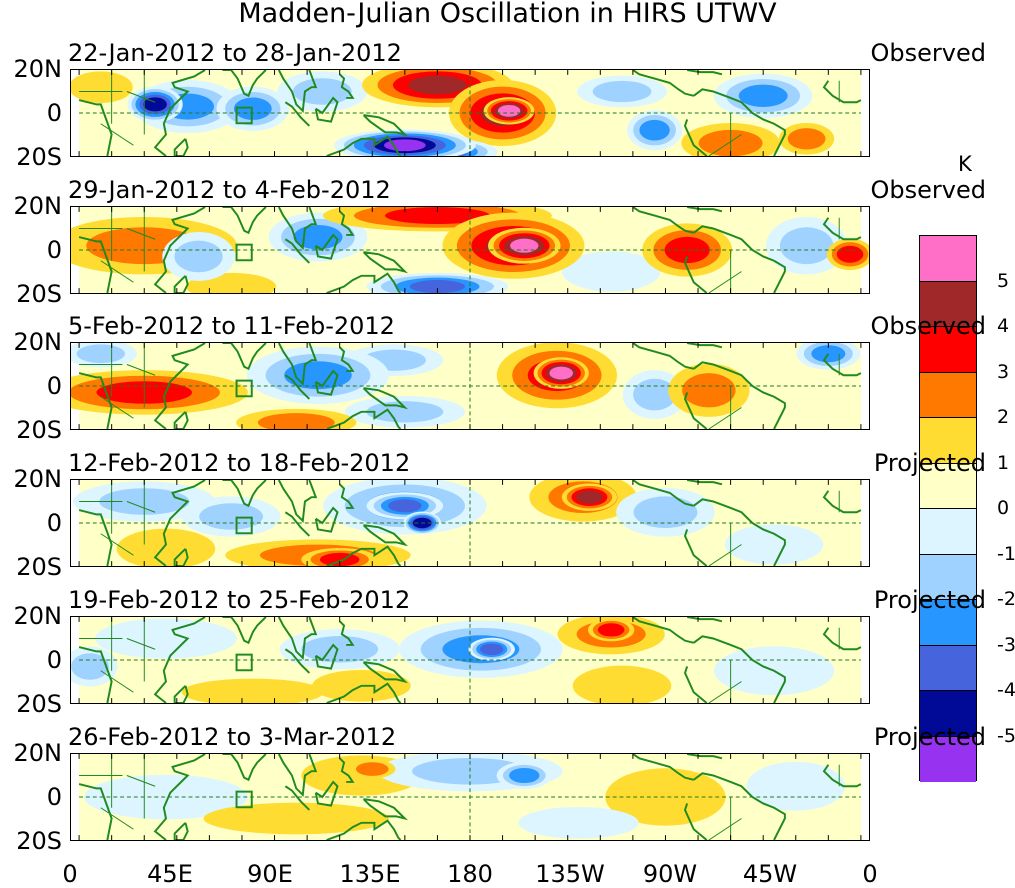 This screenshot has height=888, width=1015. I want to click on colorbar-tick-label: 0, so click(1003, 508).